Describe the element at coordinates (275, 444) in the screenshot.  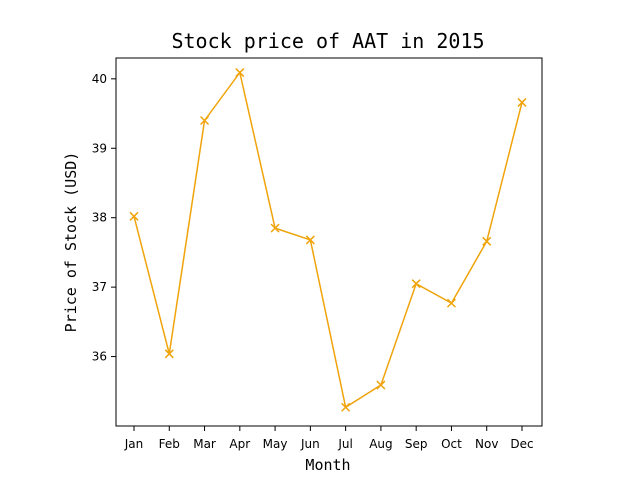
I see `x-tick-label: May` at that location.